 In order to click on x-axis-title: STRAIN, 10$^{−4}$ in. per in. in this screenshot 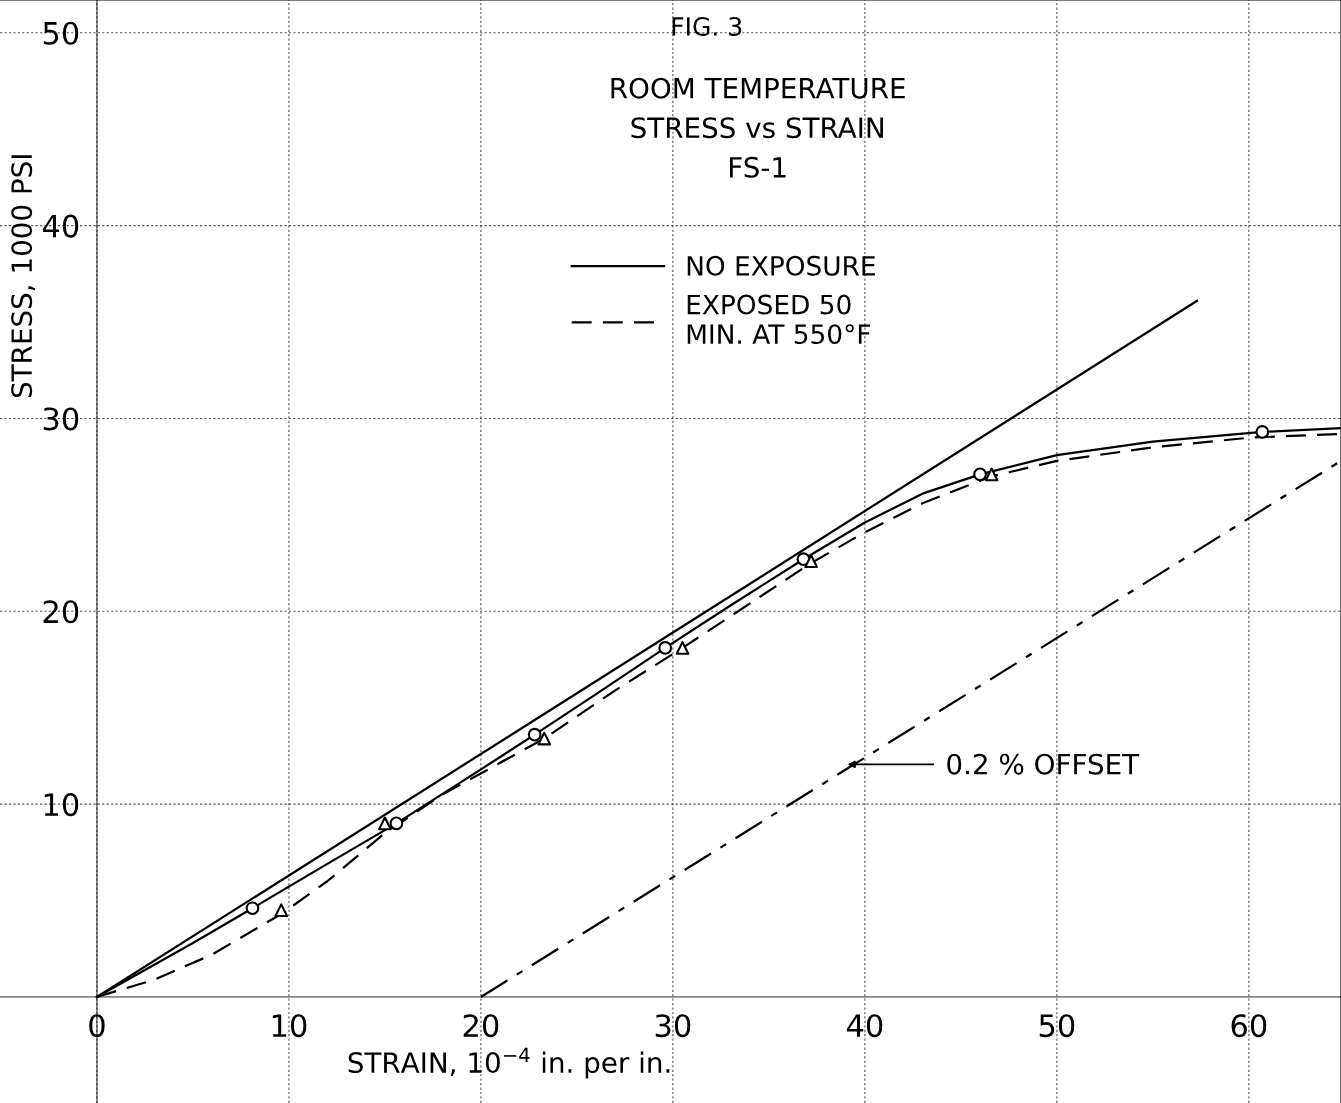, I will do `click(509, 1063)`.